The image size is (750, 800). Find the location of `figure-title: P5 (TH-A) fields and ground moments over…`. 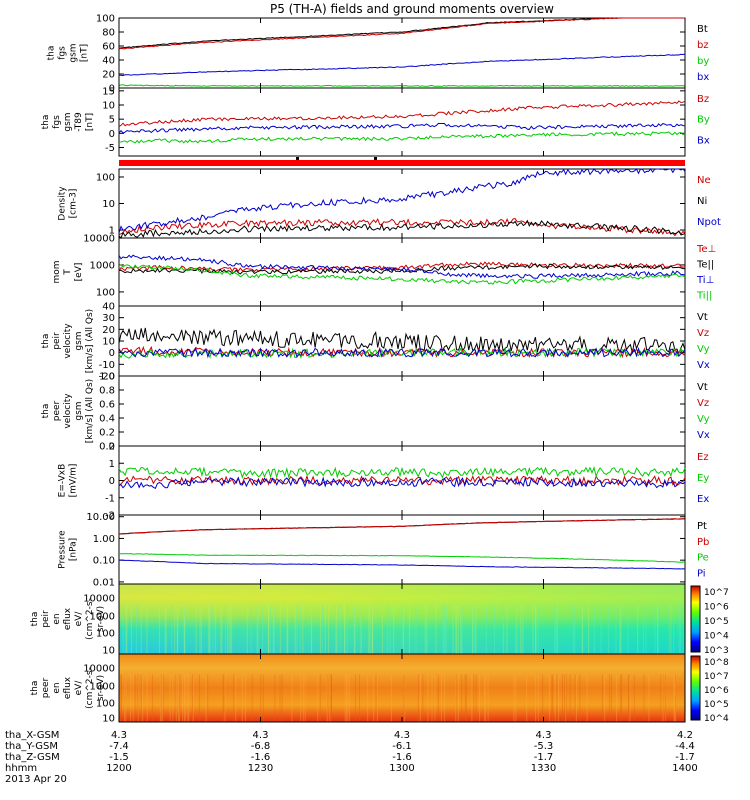

figure-title: P5 (TH-A) fields and ground moments over… is located at coordinates (412, 9).